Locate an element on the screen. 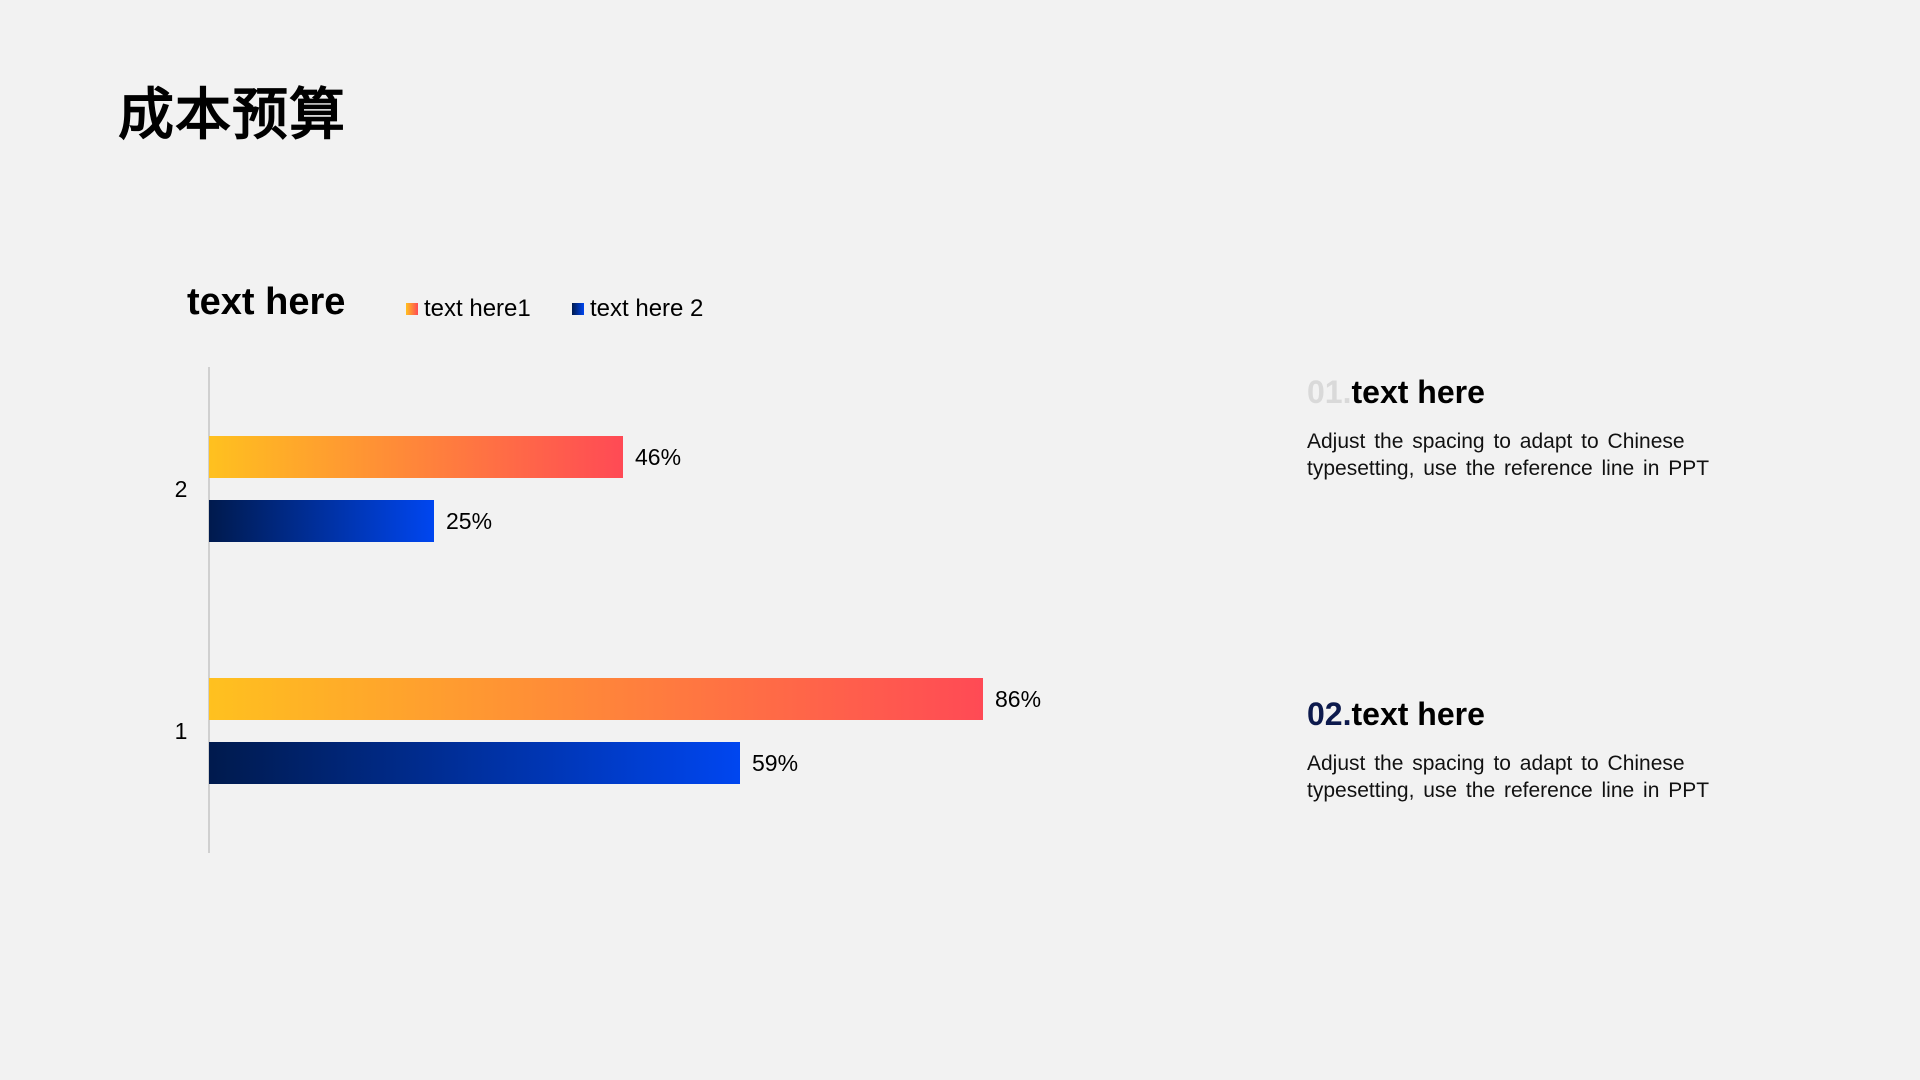 This screenshot has height=1080, width=1920. category-tick-label: 2 is located at coordinates (181, 489).